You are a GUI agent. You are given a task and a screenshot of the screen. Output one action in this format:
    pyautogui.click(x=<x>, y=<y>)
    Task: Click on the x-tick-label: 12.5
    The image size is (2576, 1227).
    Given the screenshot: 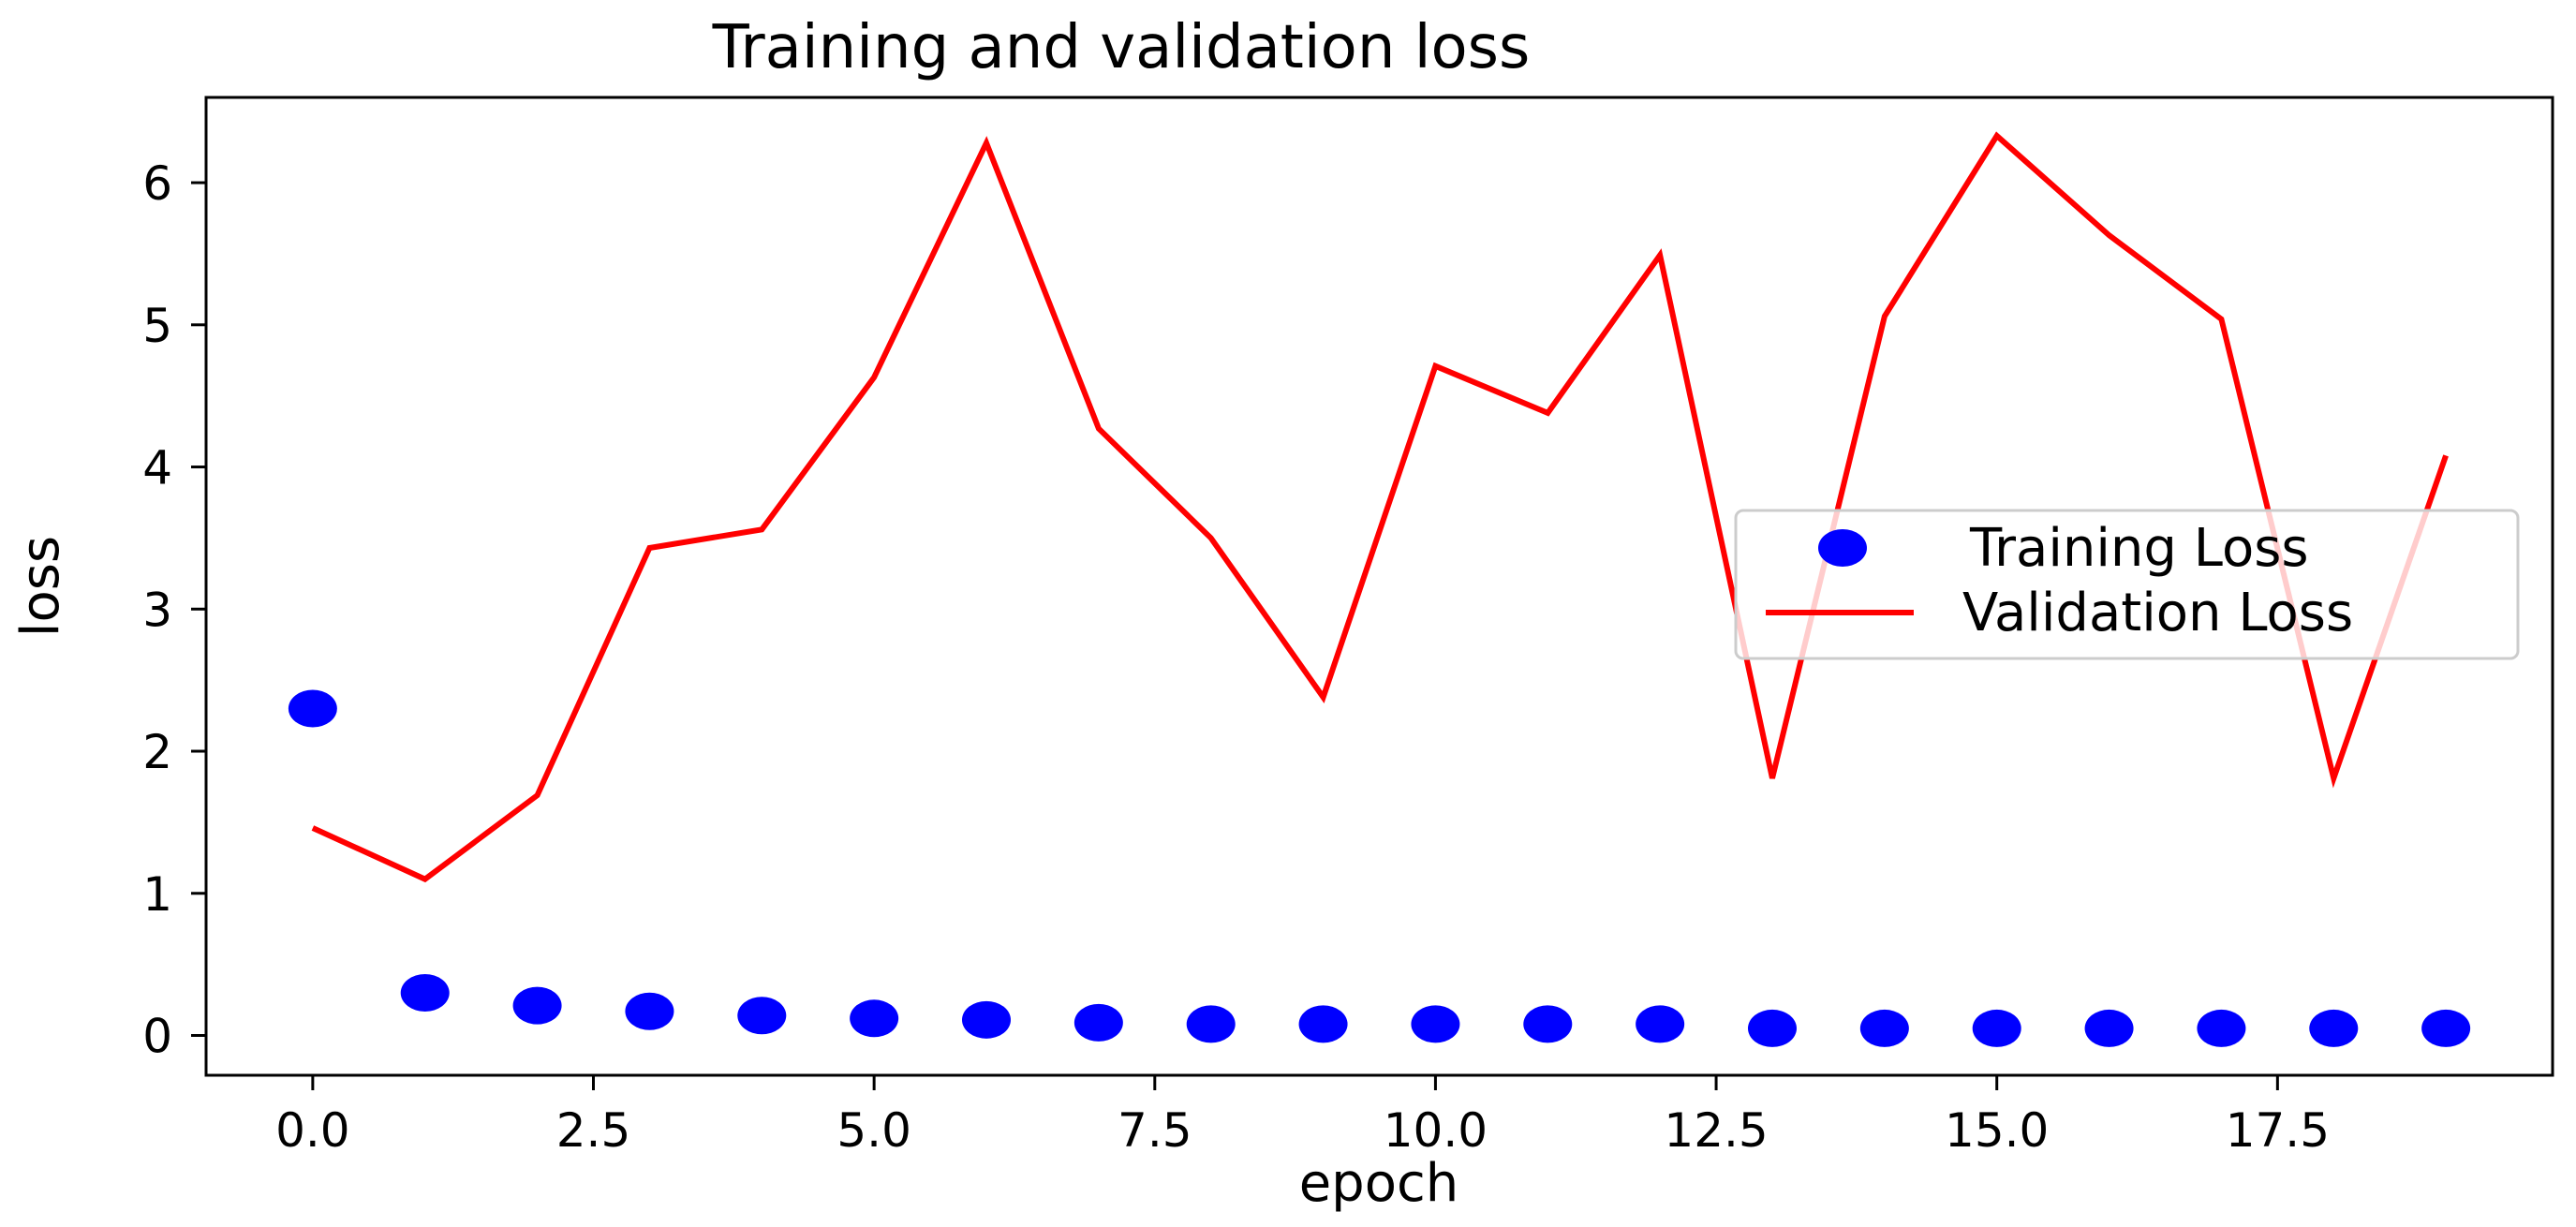 What is the action you would take?
    pyautogui.click(x=1716, y=1130)
    